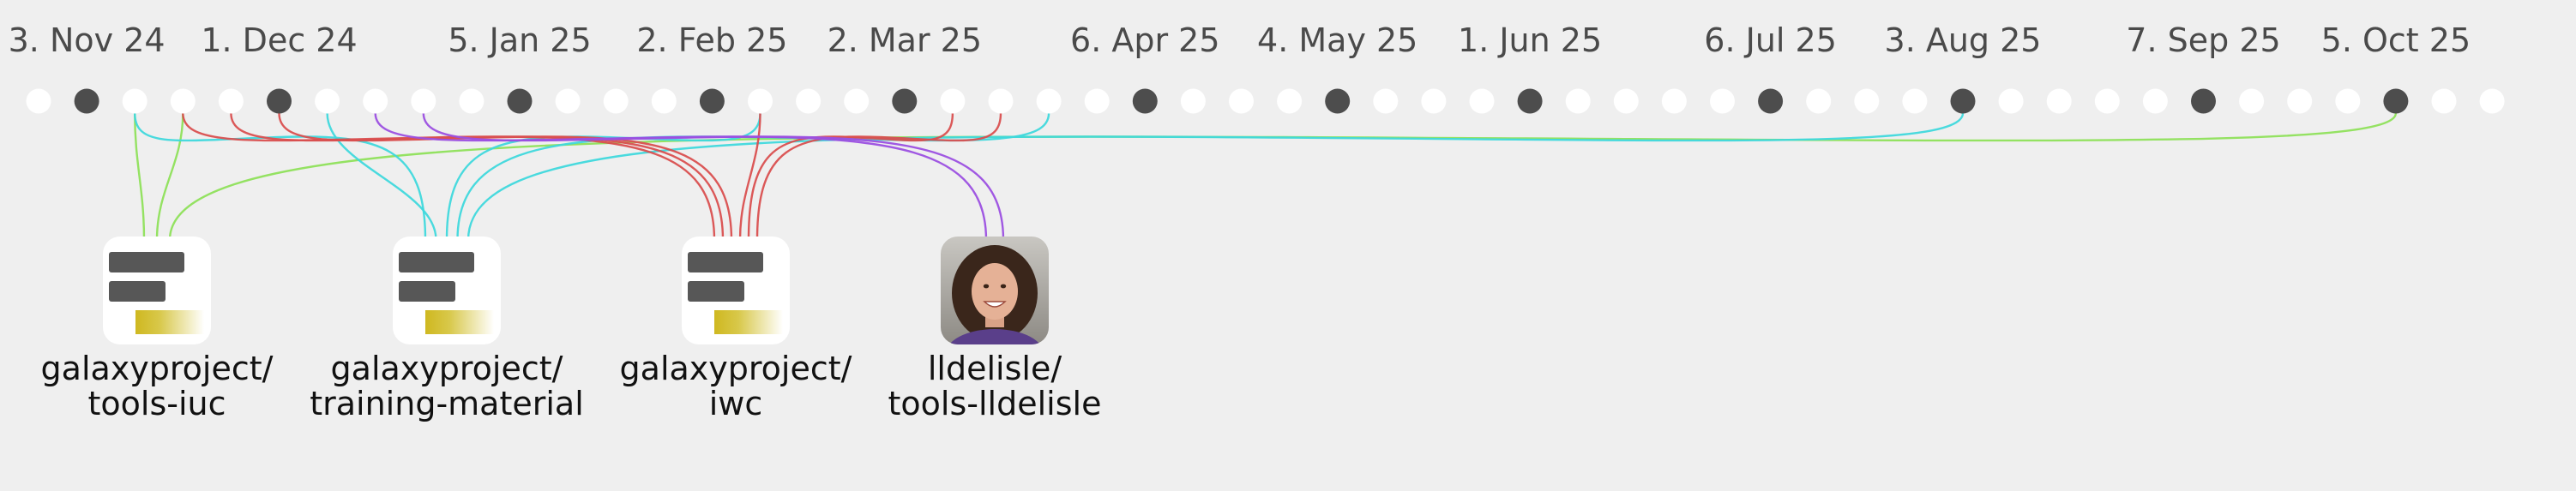  Describe the element at coordinates (995, 403) in the screenshot. I see `repo-name-label: tools-lldelisle` at that location.